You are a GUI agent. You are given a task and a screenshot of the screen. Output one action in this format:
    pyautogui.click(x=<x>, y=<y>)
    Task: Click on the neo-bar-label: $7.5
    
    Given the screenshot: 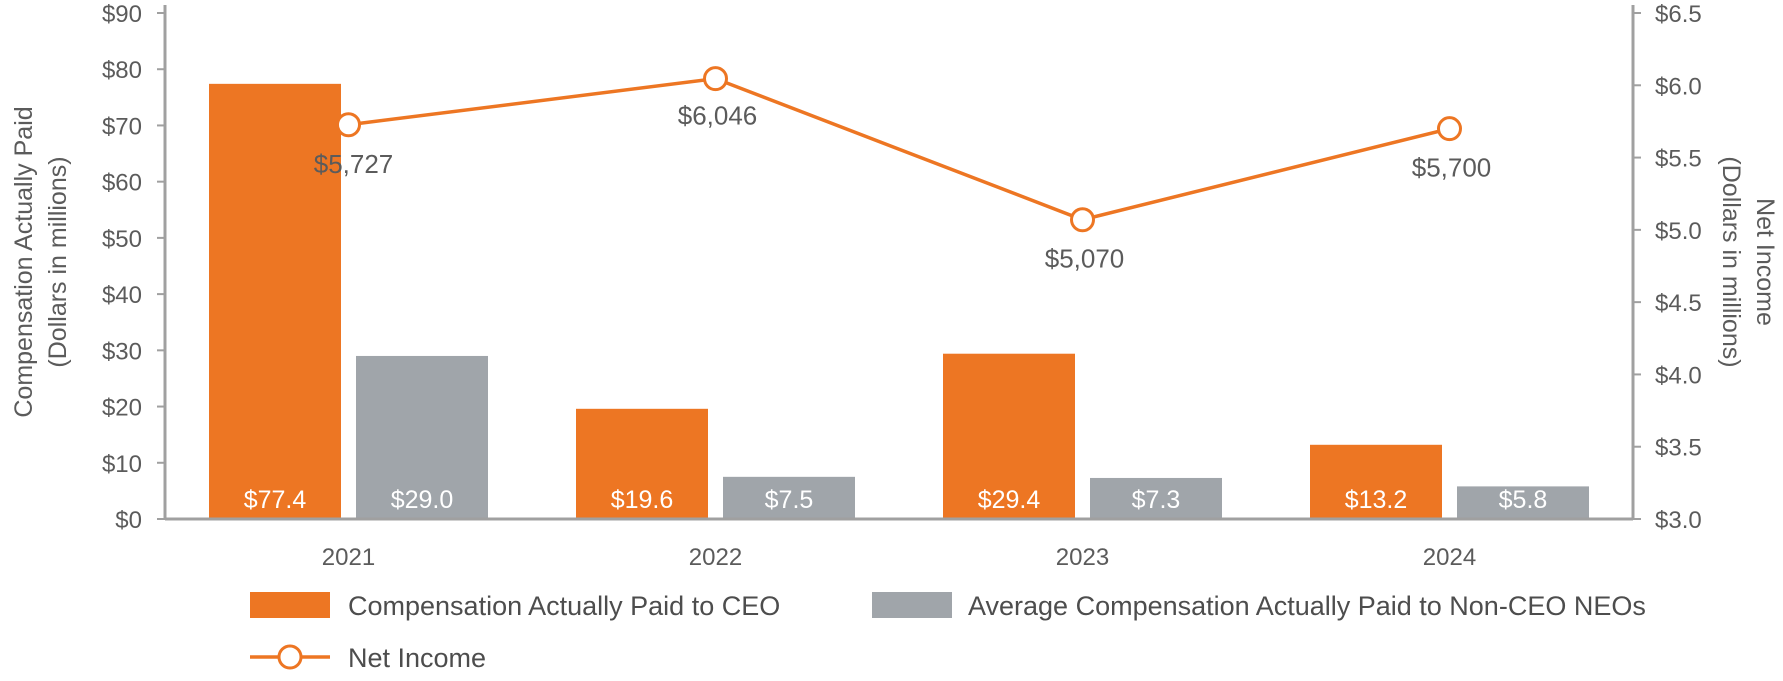 What is the action you would take?
    pyautogui.click(x=789, y=500)
    